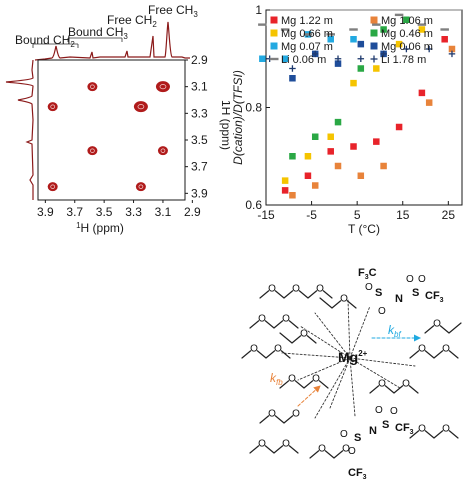  I want to click on nmr-x-tick-label: 3.7, so click(74, 212).